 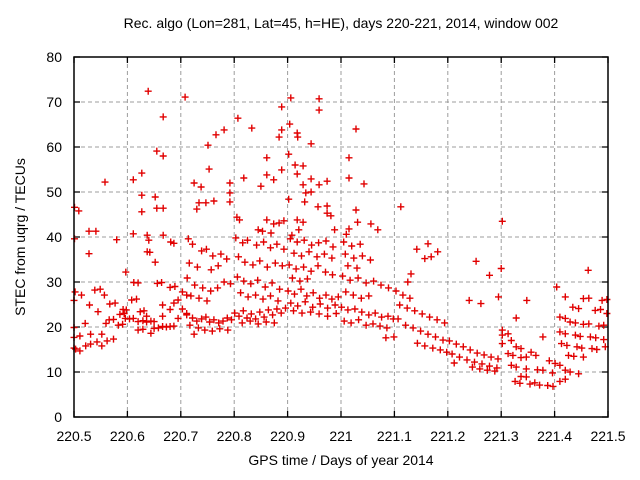 I want to click on x-tick-label: 220.6, so click(x=127, y=436).